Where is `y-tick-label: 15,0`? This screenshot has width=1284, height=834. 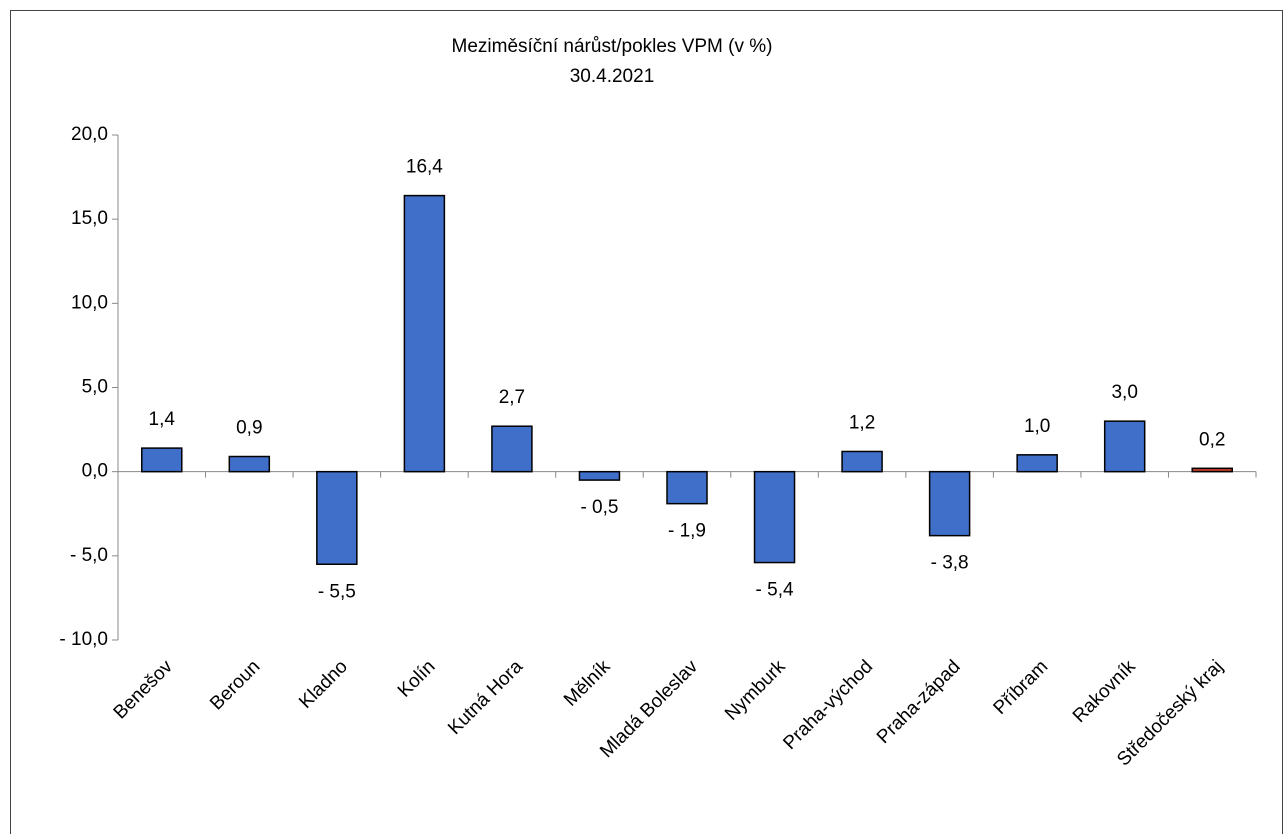 y-tick-label: 15,0 is located at coordinates (89, 218).